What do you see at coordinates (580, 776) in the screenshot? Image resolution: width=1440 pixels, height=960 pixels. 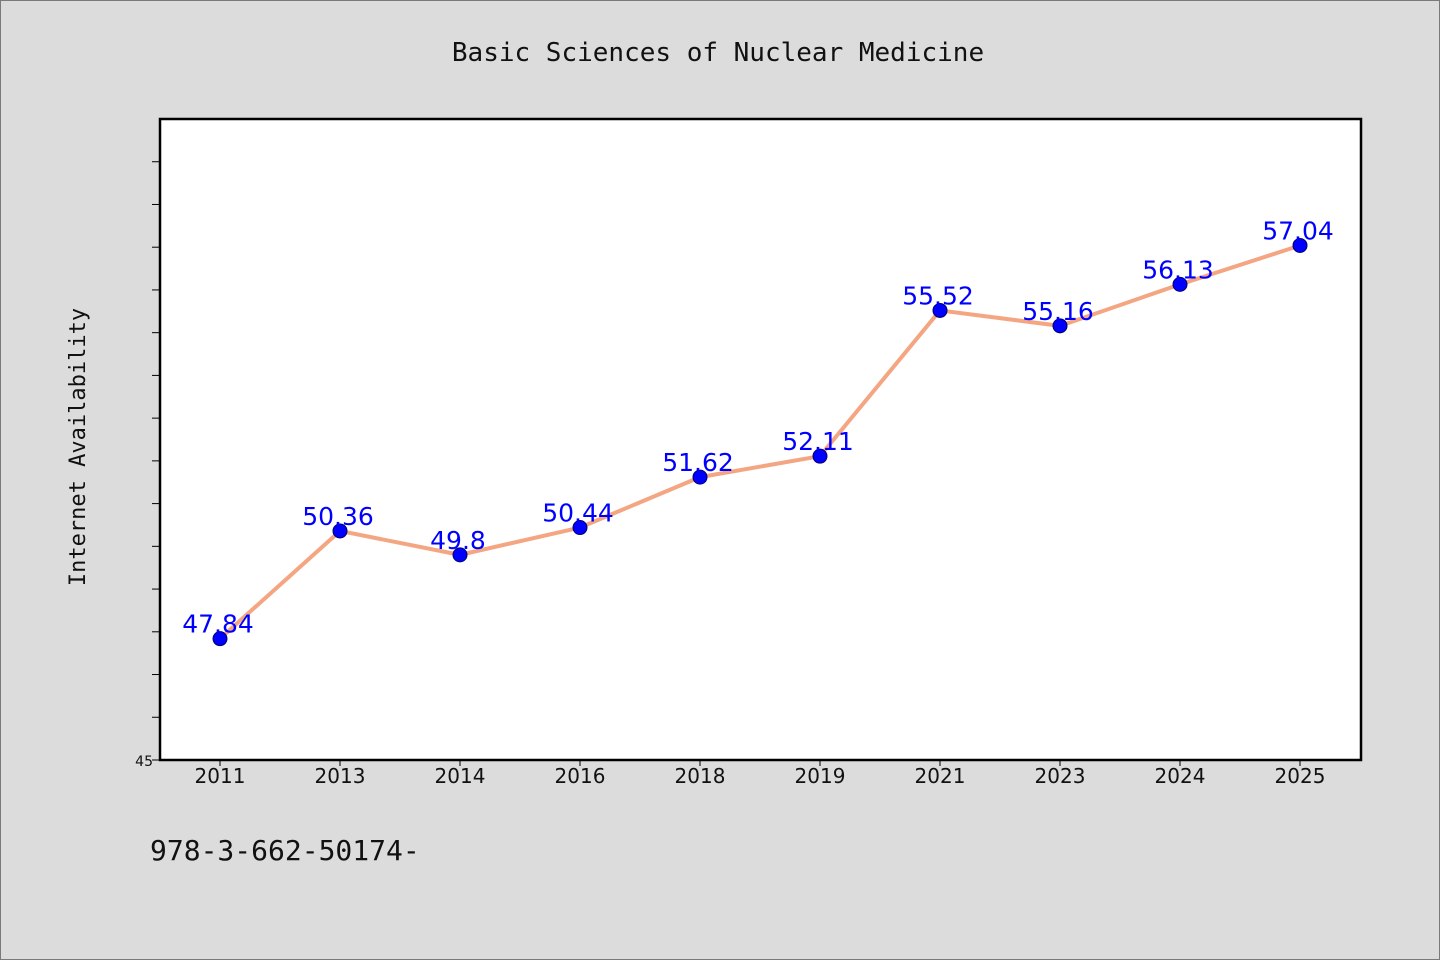 I see `x-tick-label: 2016` at bounding box center [580, 776].